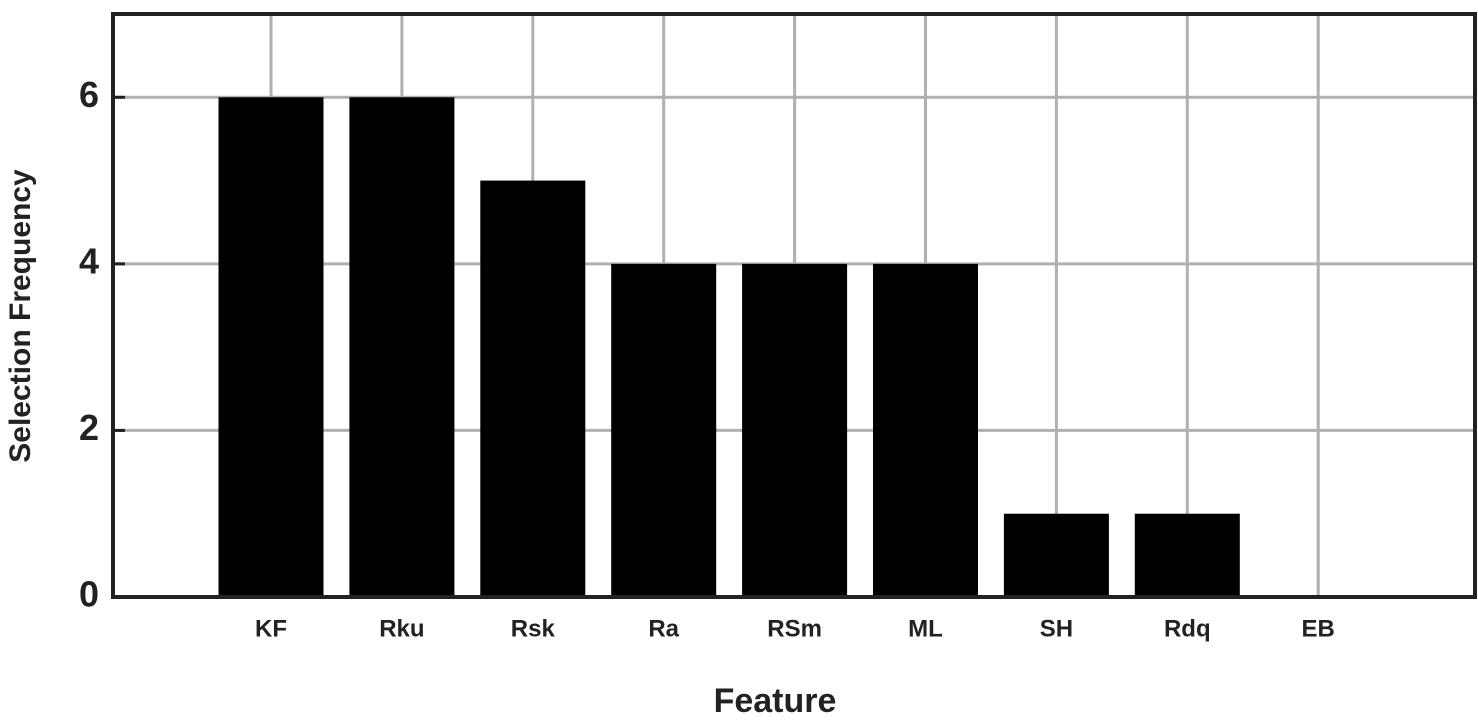 The width and height of the screenshot is (1478, 721). Describe the element at coordinates (1318, 628) in the screenshot. I see `x-tick-label: EB` at that location.